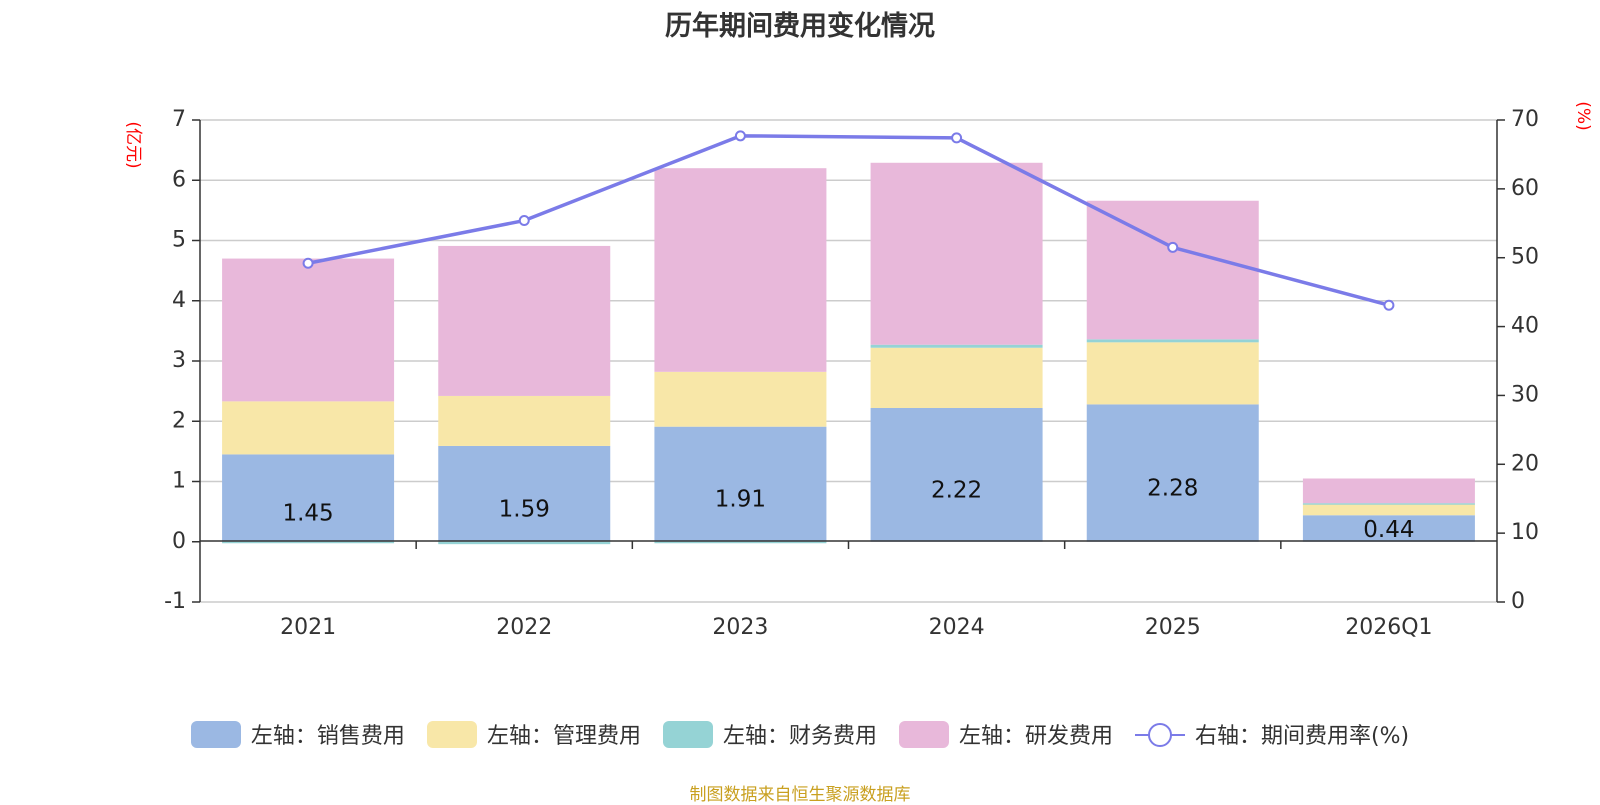 The width and height of the screenshot is (1600, 805). I want to click on bar-segment-2022-s0, so click(524, 493).